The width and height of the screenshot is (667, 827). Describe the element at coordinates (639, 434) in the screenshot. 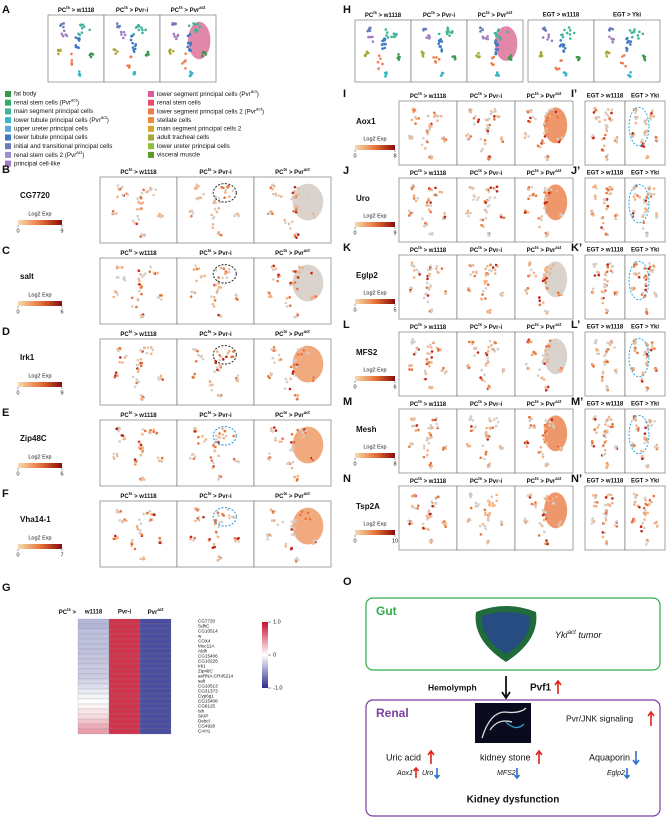

I see `highlight-outline` at that location.